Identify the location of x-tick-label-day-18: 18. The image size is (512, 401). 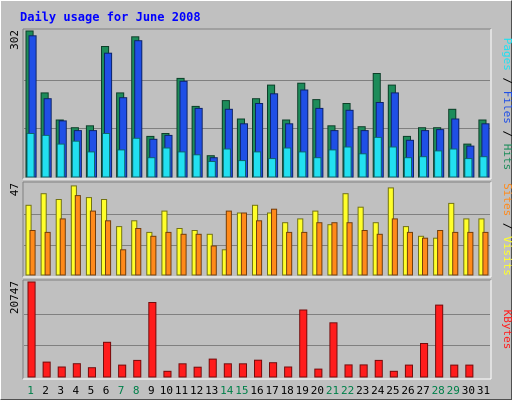
(287, 390).